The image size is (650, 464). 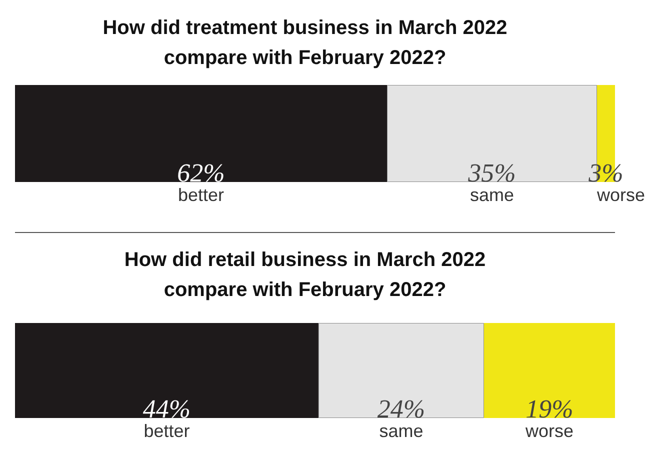 I want to click on chart-title: How did retail business in March 2022 compare with February 2022?, so click(x=305, y=275).